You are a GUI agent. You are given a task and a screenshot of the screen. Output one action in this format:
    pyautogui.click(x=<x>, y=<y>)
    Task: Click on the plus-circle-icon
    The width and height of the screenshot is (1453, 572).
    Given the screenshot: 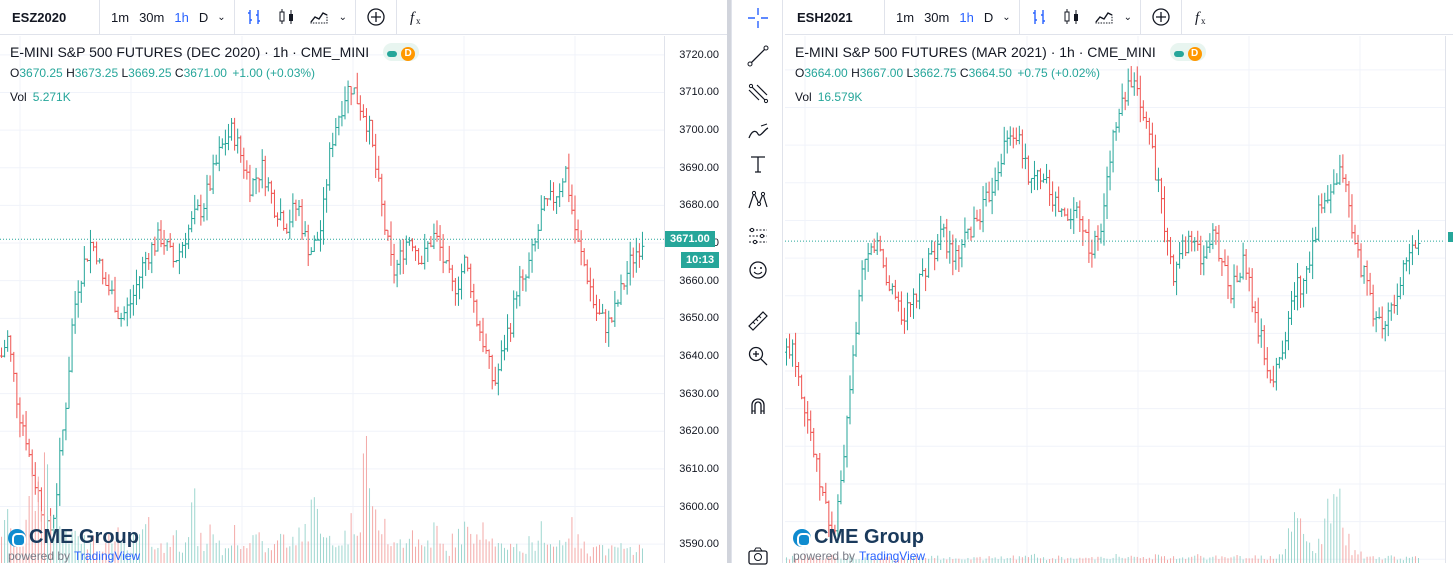 What is the action you would take?
    pyautogui.click(x=1161, y=17)
    